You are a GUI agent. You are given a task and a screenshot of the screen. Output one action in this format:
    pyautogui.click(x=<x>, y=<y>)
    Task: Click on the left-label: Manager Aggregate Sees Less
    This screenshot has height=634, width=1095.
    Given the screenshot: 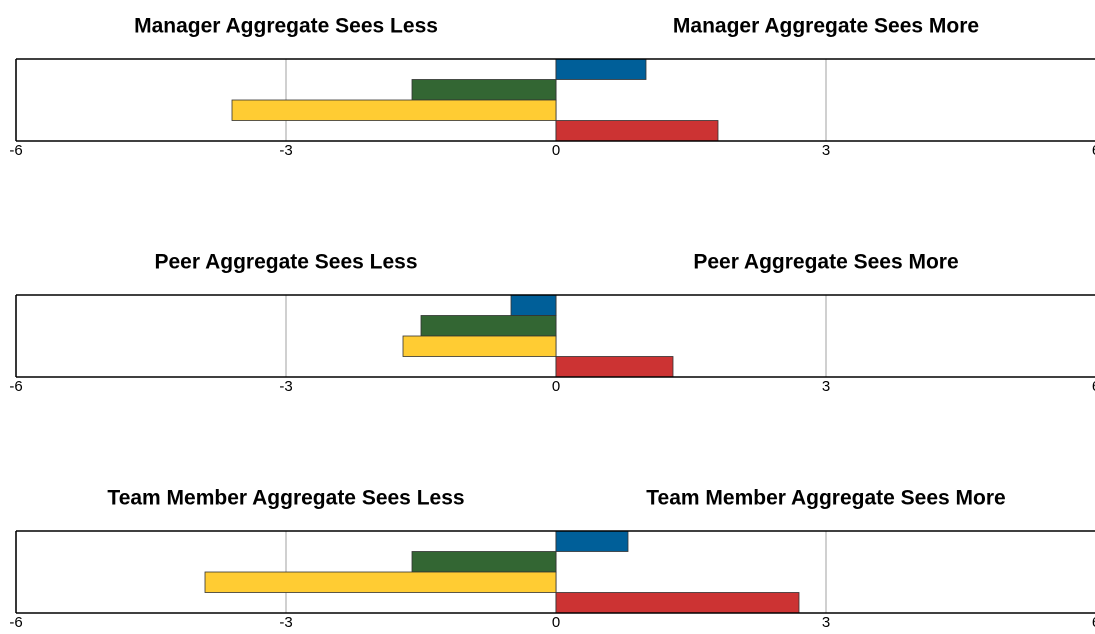 What is the action you would take?
    pyautogui.click(x=286, y=26)
    